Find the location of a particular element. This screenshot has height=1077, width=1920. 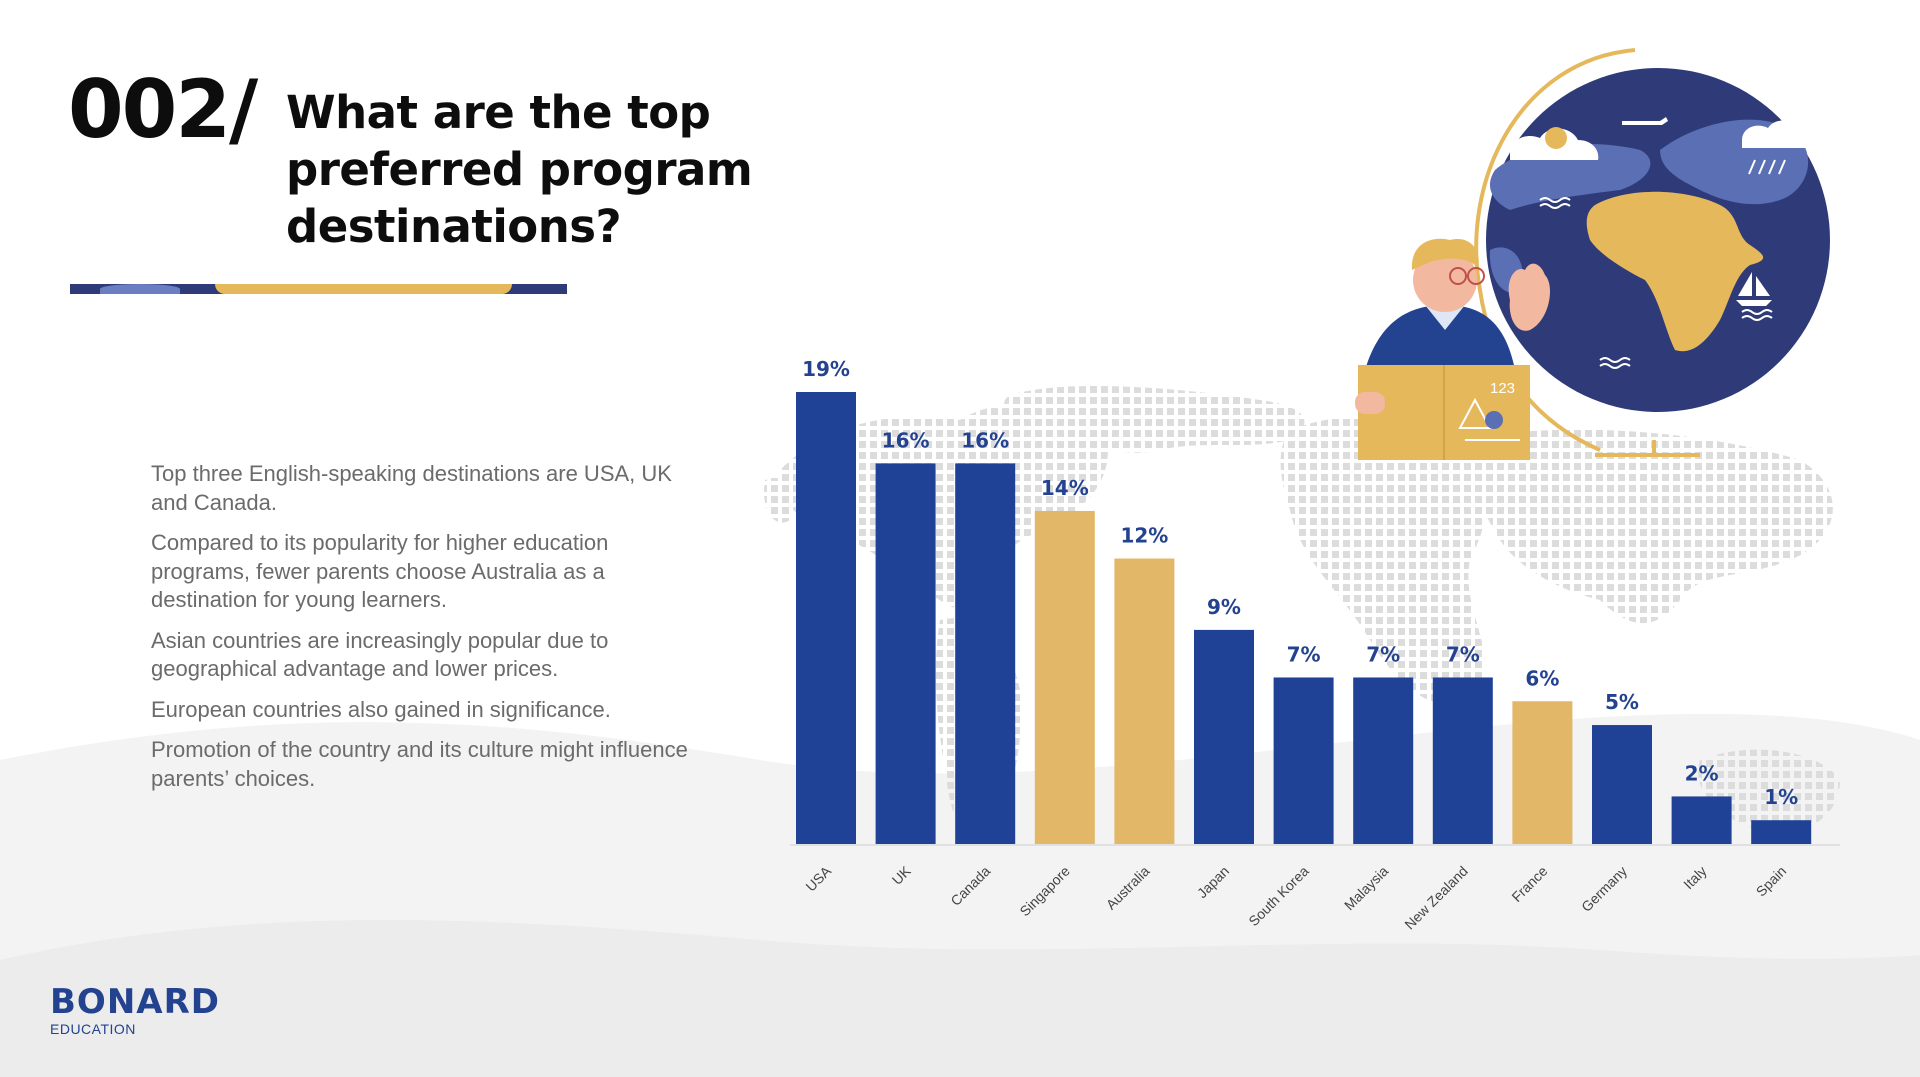

bar-germany is located at coordinates (1622, 784).